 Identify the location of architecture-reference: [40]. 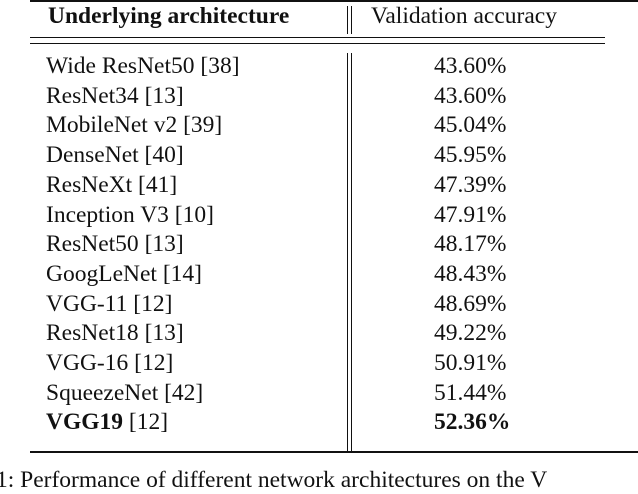
(164, 155).